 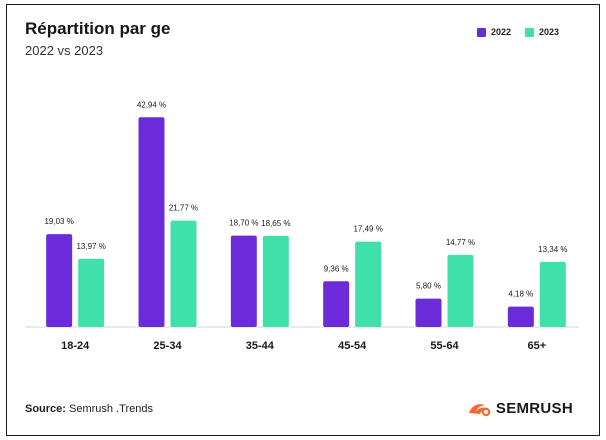 What do you see at coordinates (552, 294) in the screenshot?
I see `bar-2023-65+` at bounding box center [552, 294].